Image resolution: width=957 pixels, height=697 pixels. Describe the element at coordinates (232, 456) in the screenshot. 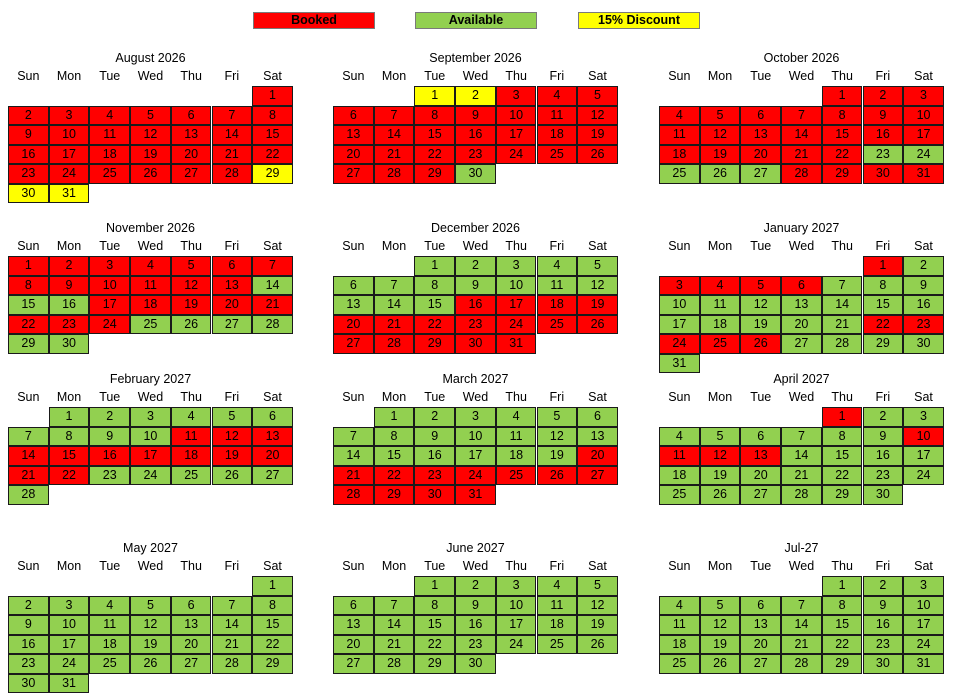

I see `day-cell-booked: 19` at that location.